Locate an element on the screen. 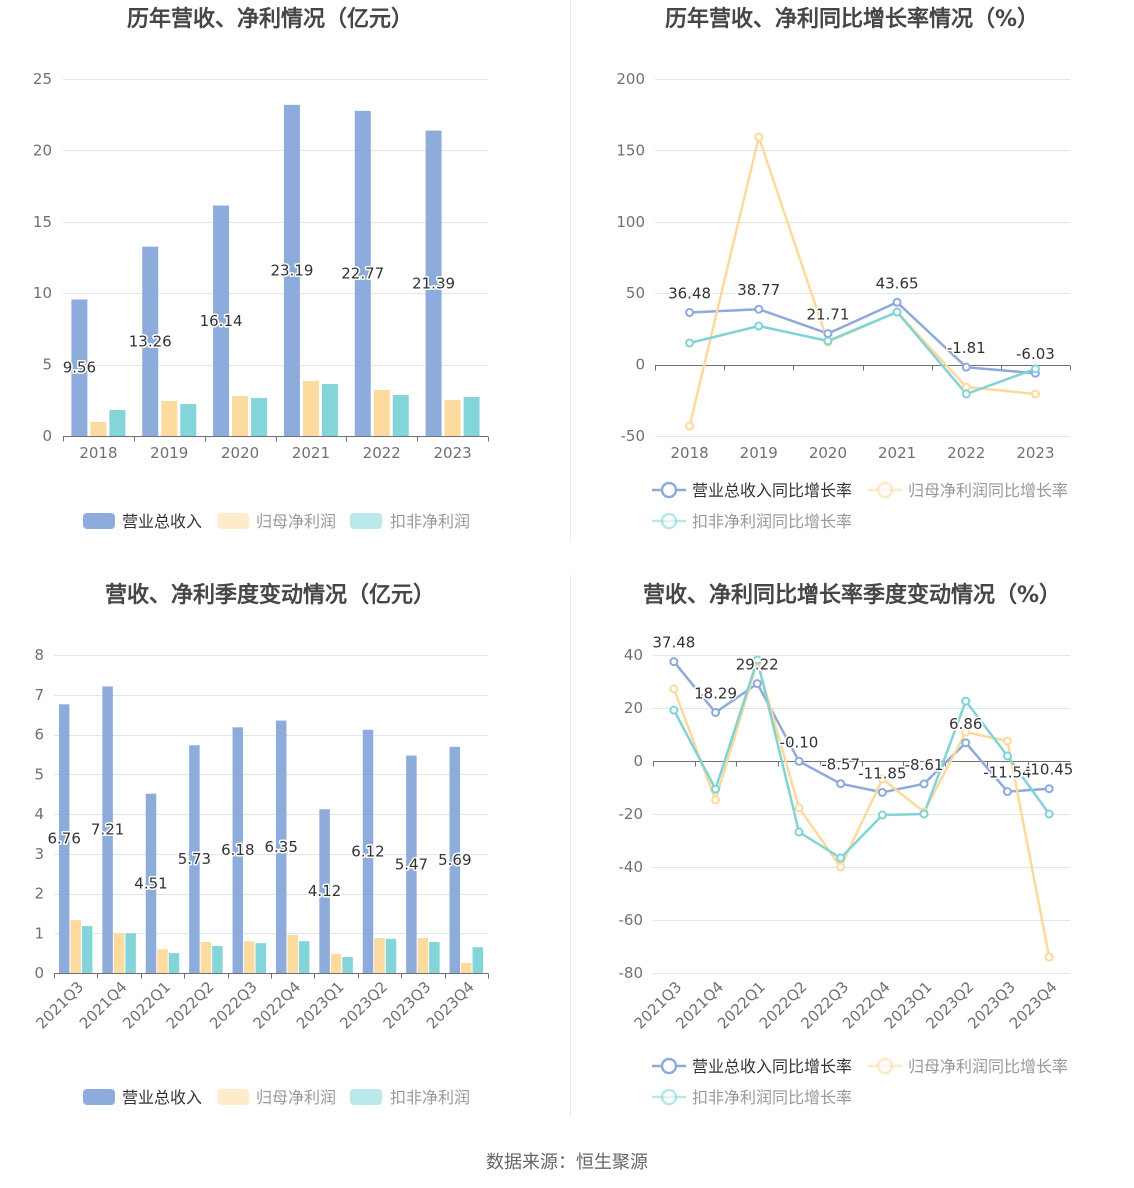  bar-revenue-2020 is located at coordinates (221, 320).